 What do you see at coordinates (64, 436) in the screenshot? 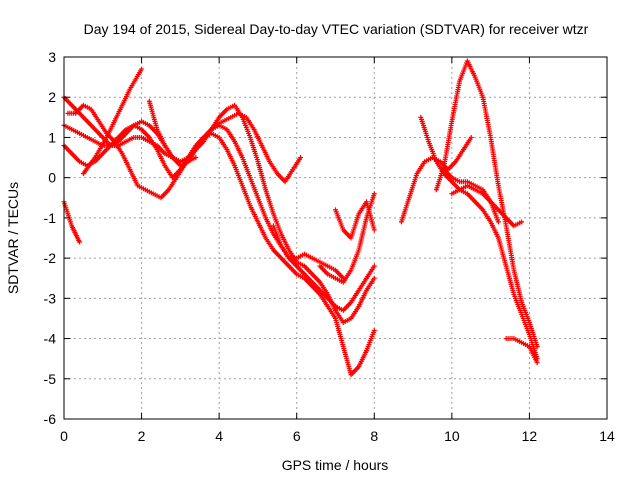
I see `x-tick-label: 0` at bounding box center [64, 436].